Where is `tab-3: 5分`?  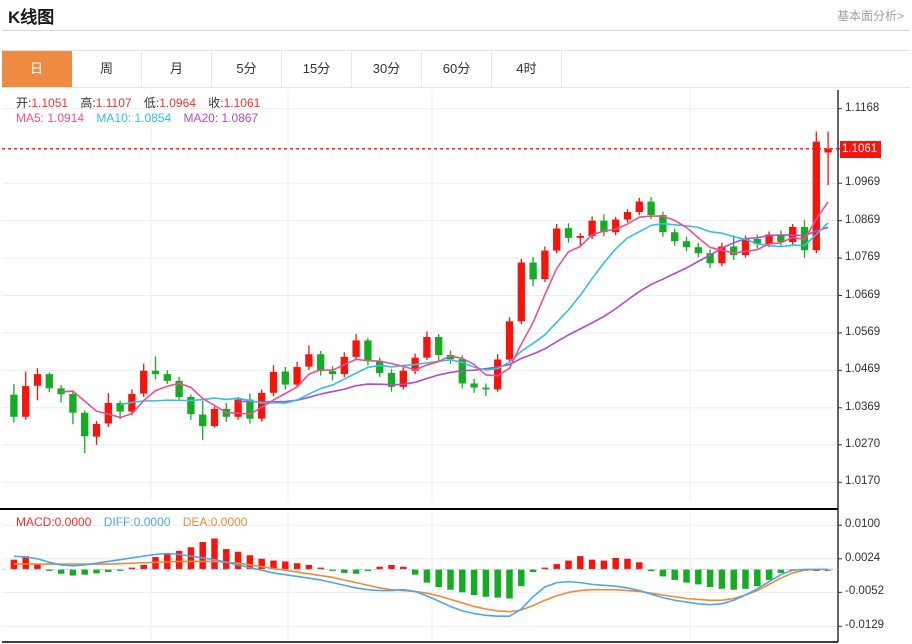
tab-3: 5分 is located at coordinates (247, 69).